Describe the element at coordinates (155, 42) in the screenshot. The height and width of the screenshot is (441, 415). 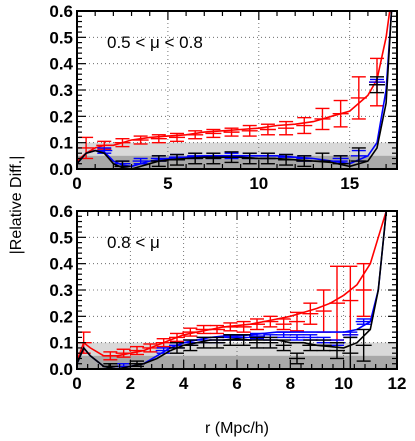
I see `panel-annotation: 0.5 < μ < 0.8` at that location.